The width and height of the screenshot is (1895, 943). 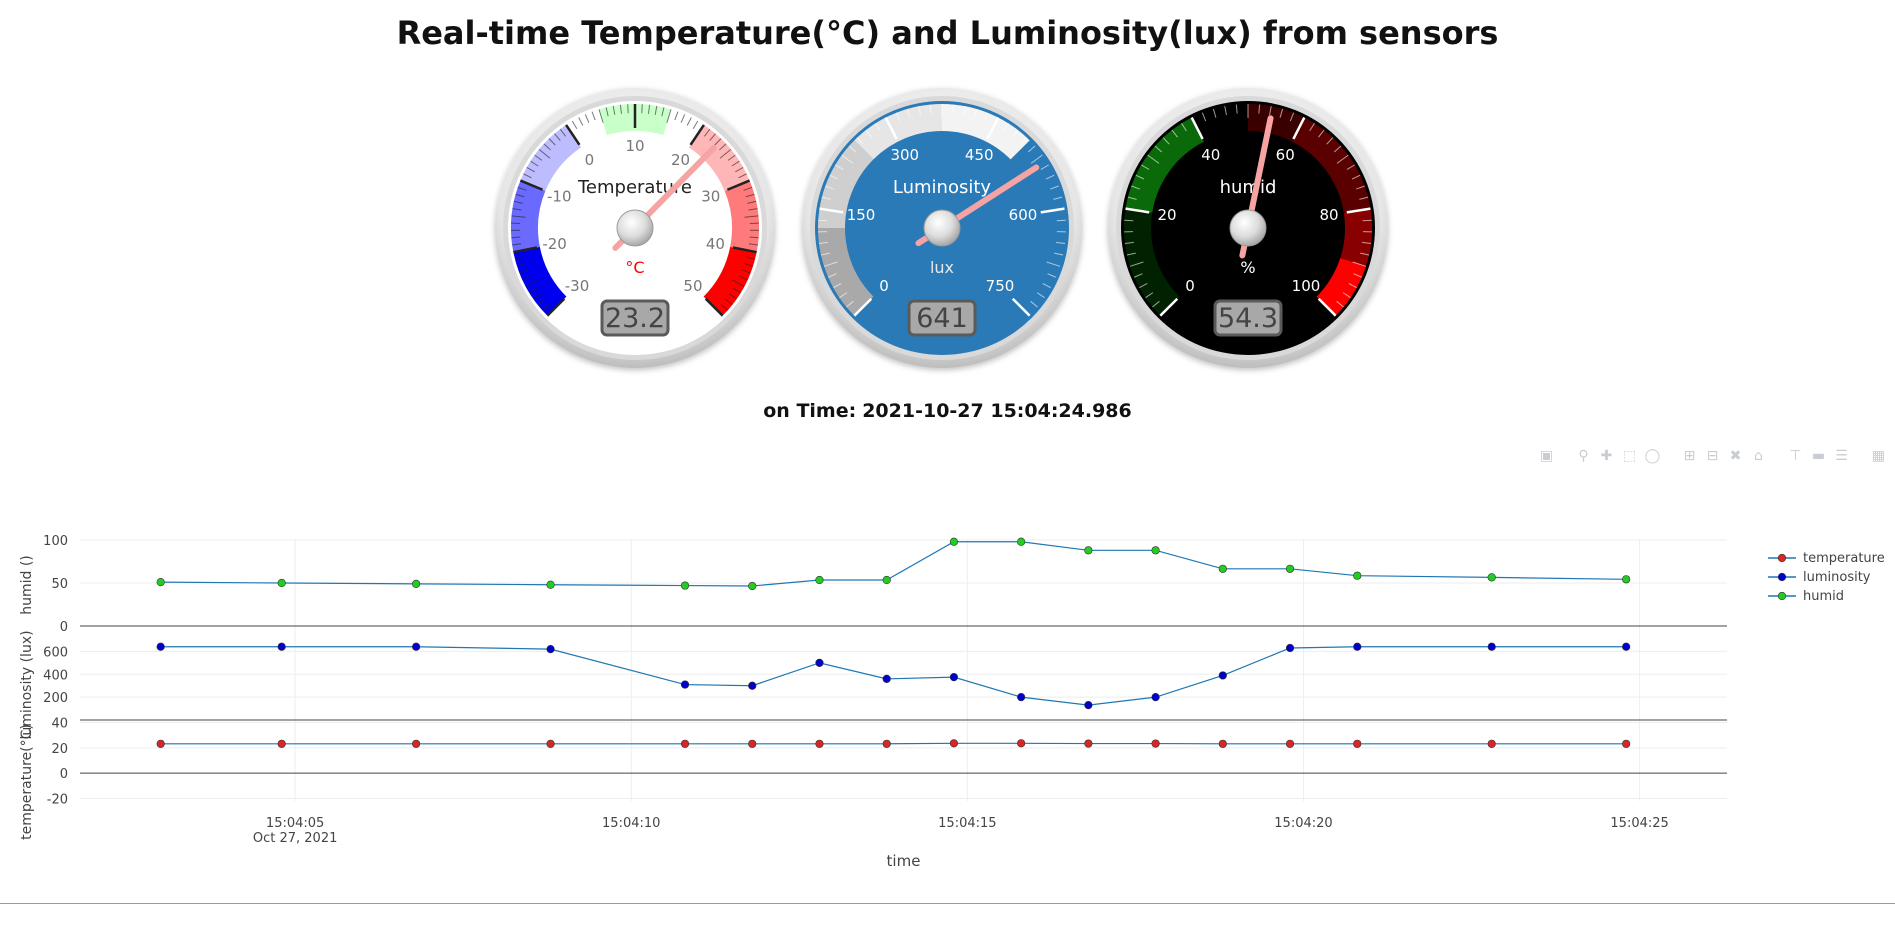 What do you see at coordinates (1841, 456) in the screenshot?
I see `hover-compare-icon: ☰` at bounding box center [1841, 456].